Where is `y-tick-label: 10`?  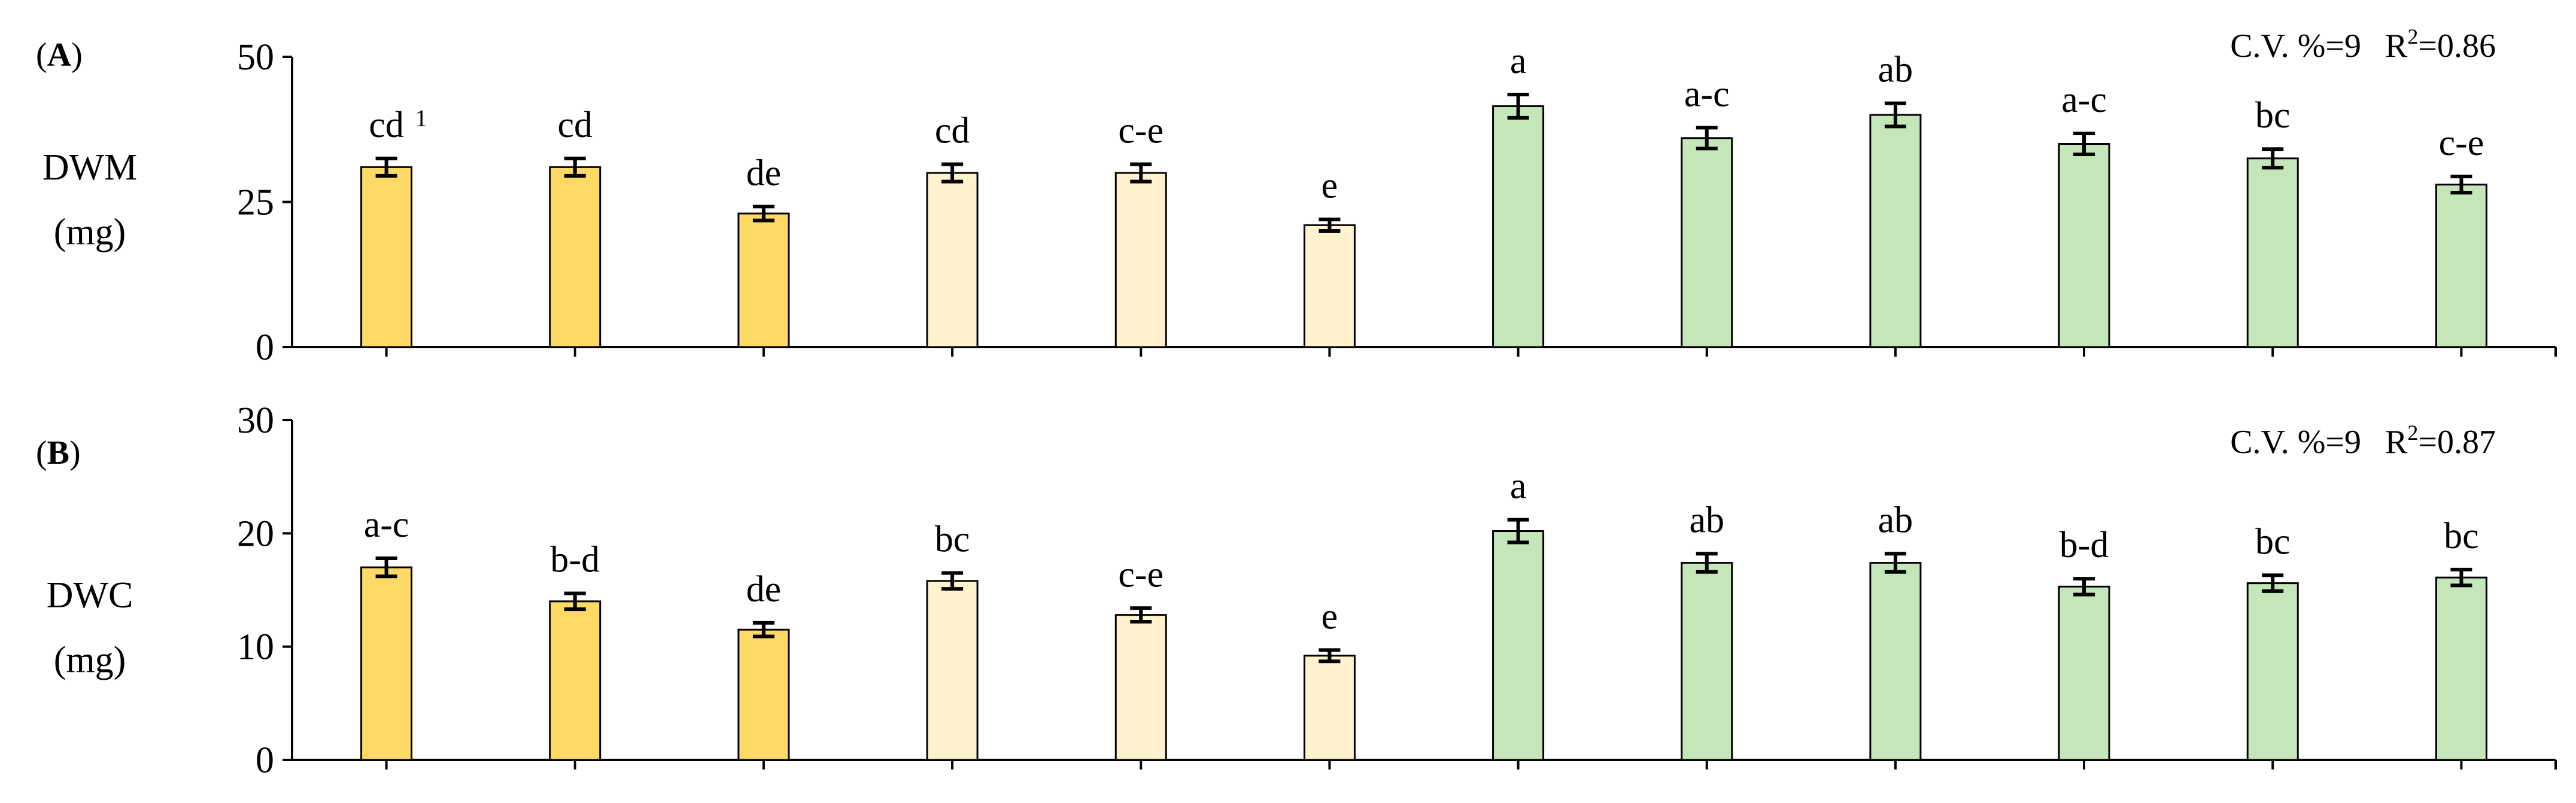
y-tick-label: 10 is located at coordinates (255, 647).